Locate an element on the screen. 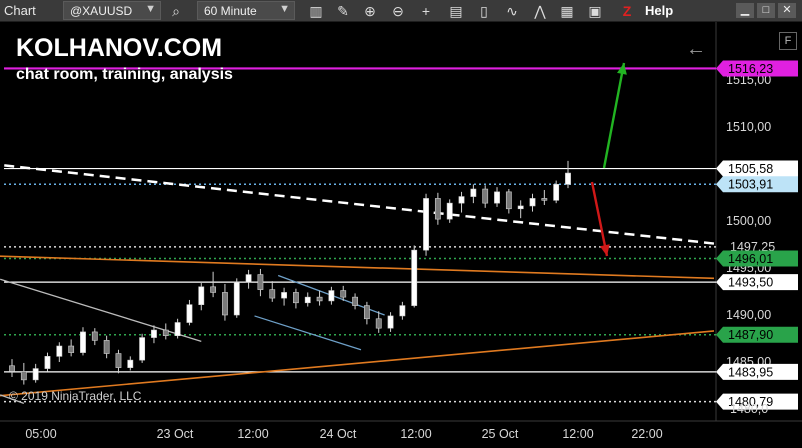  last-price-tag is located at coordinates (757, 184).